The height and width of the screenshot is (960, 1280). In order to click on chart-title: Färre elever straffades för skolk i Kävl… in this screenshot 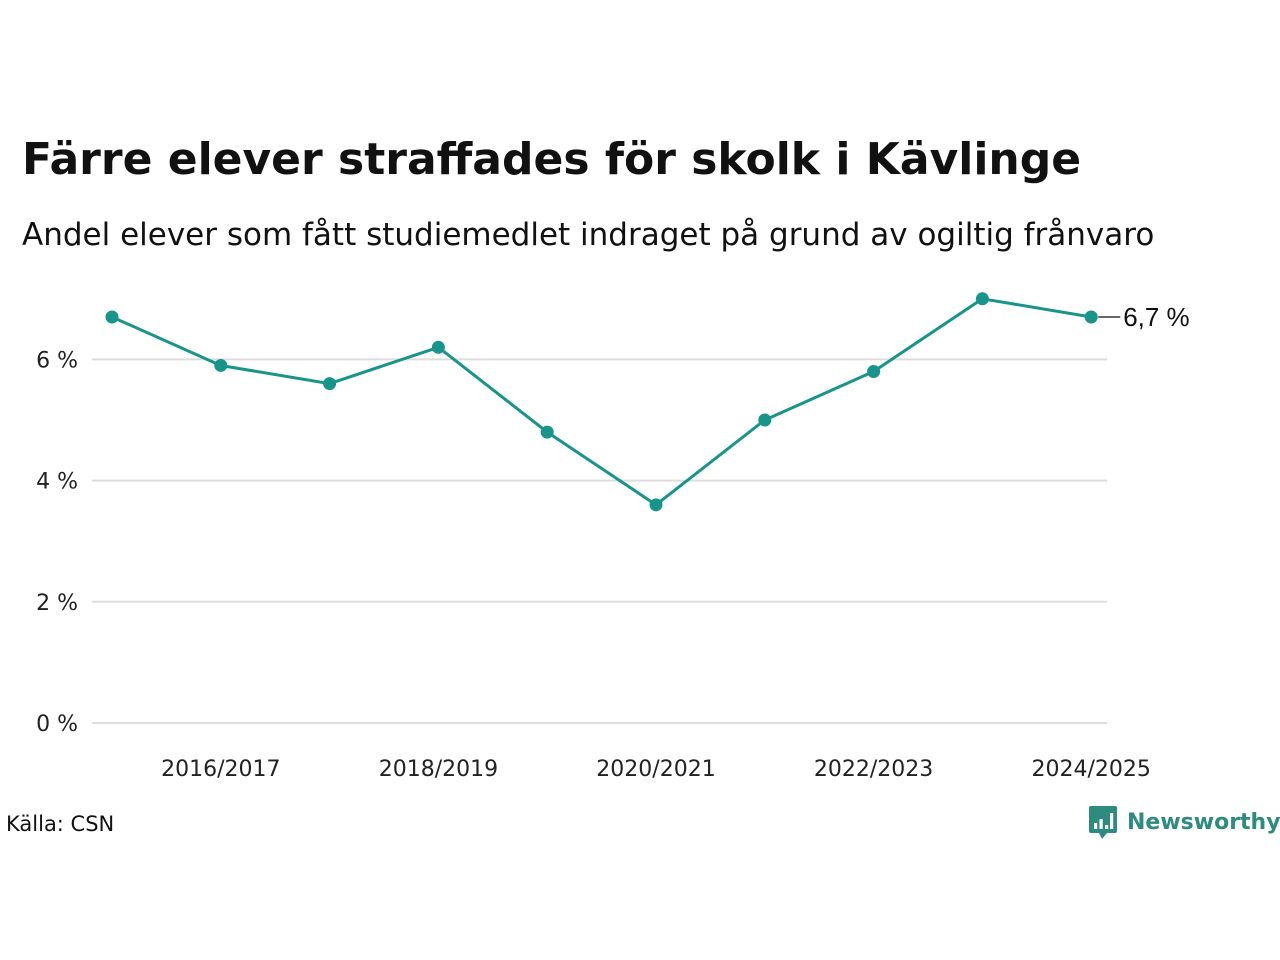, I will do `click(552, 159)`.